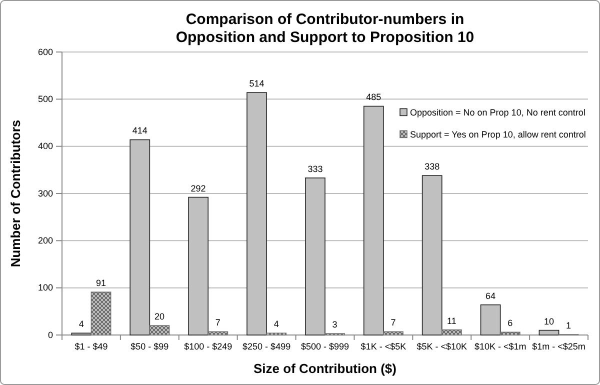 The height and width of the screenshot is (385, 600). What do you see at coordinates (208, 346) in the screenshot?
I see `x-tick-label: $100 - $249` at bounding box center [208, 346].